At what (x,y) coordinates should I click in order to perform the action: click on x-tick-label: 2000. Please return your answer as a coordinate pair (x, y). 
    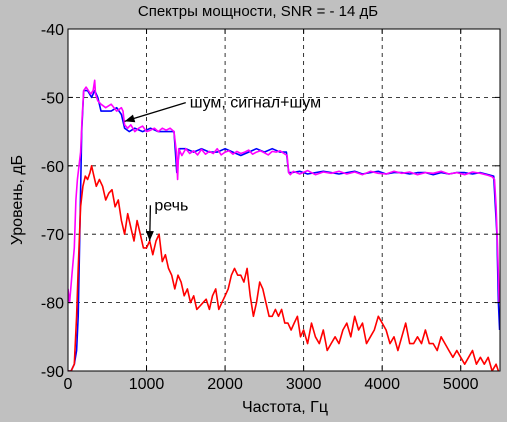
    Looking at the image, I should click on (225, 384).